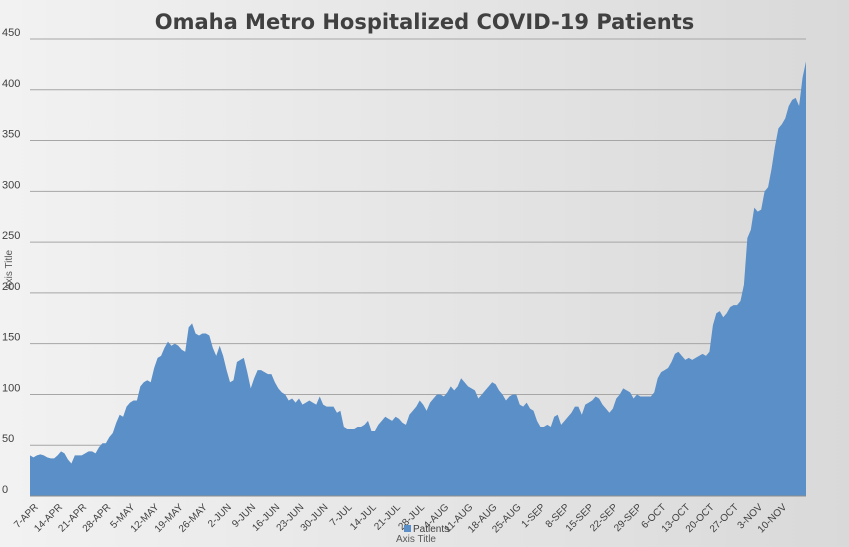 The width and height of the screenshot is (849, 547). What do you see at coordinates (11, 388) in the screenshot?
I see `y-tick-label-100: 100` at bounding box center [11, 388].